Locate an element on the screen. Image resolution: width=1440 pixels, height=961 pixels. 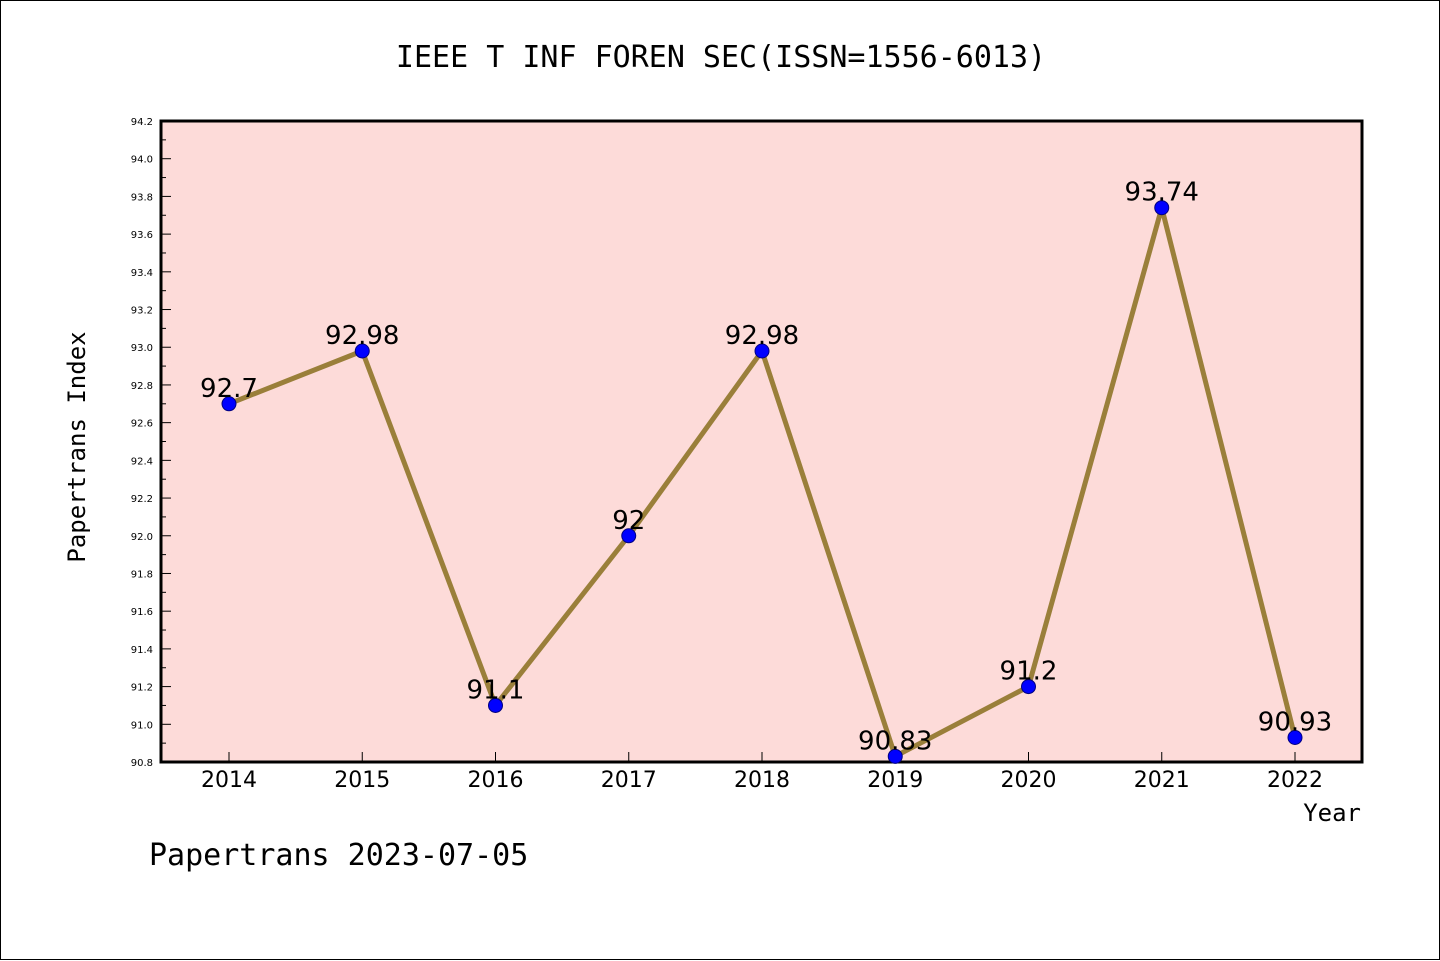
y-tick-label: 92.8 is located at coordinates (142, 386).